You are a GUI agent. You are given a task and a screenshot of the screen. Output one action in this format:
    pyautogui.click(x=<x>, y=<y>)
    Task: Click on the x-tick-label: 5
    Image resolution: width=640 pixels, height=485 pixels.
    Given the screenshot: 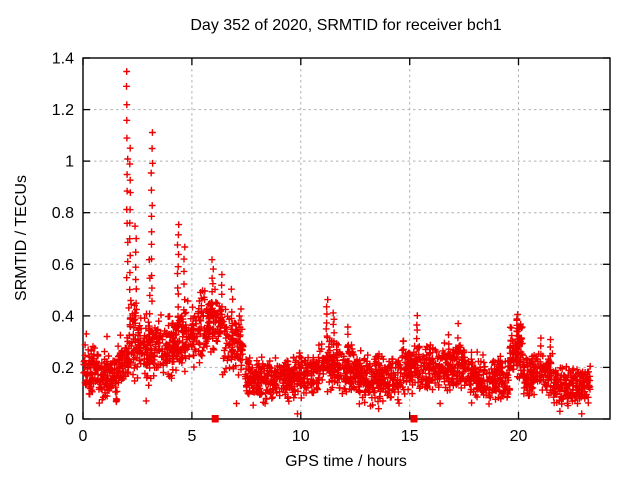 What is the action you would take?
    pyautogui.click(x=191, y=436)
    